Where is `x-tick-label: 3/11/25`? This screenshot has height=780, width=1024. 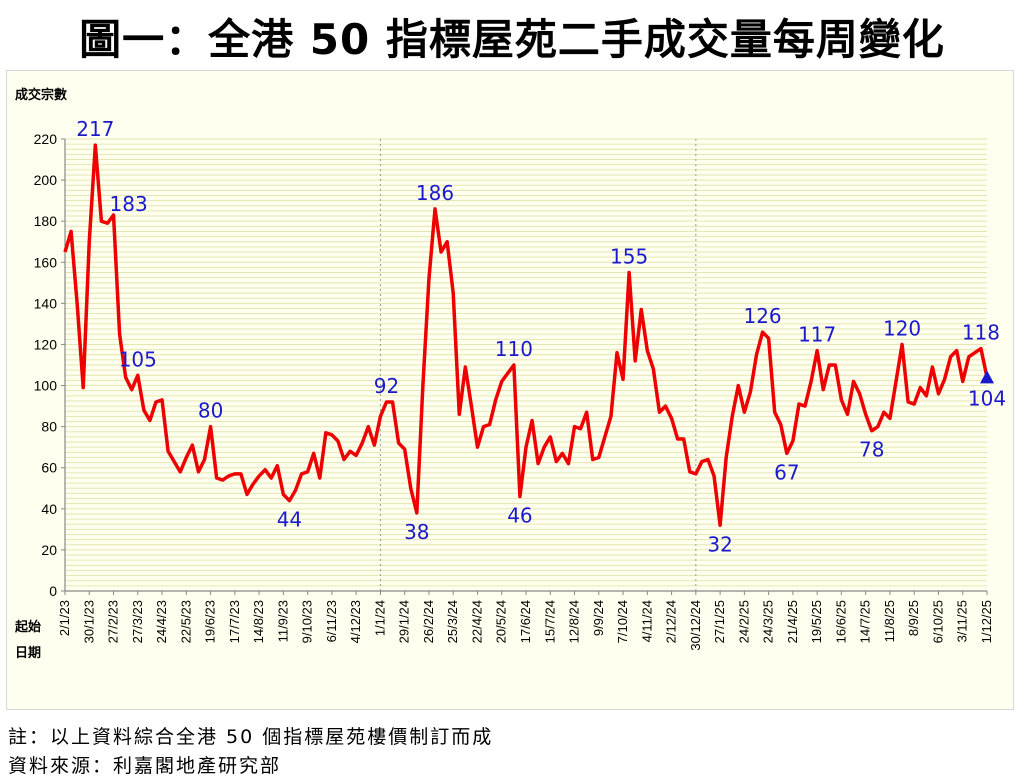
x-tick-label: 3/11/25 is located at coordinates (962, 621).